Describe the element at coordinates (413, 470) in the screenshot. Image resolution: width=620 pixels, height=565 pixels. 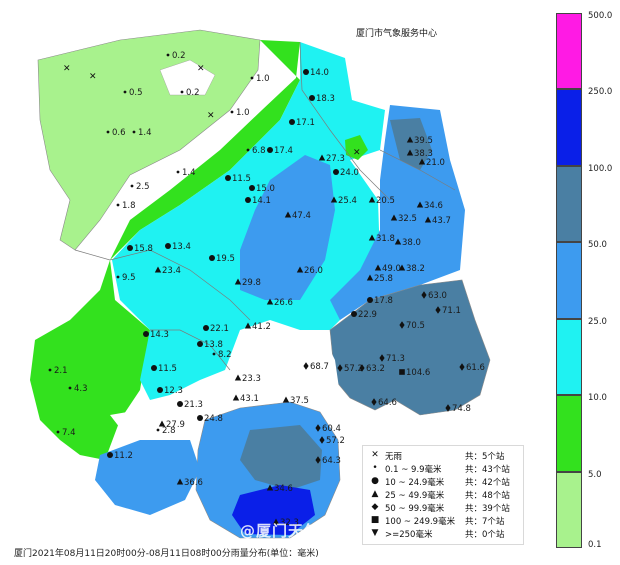
I see `legend-label: 0.1 ~ 9.9毫米` at that location.